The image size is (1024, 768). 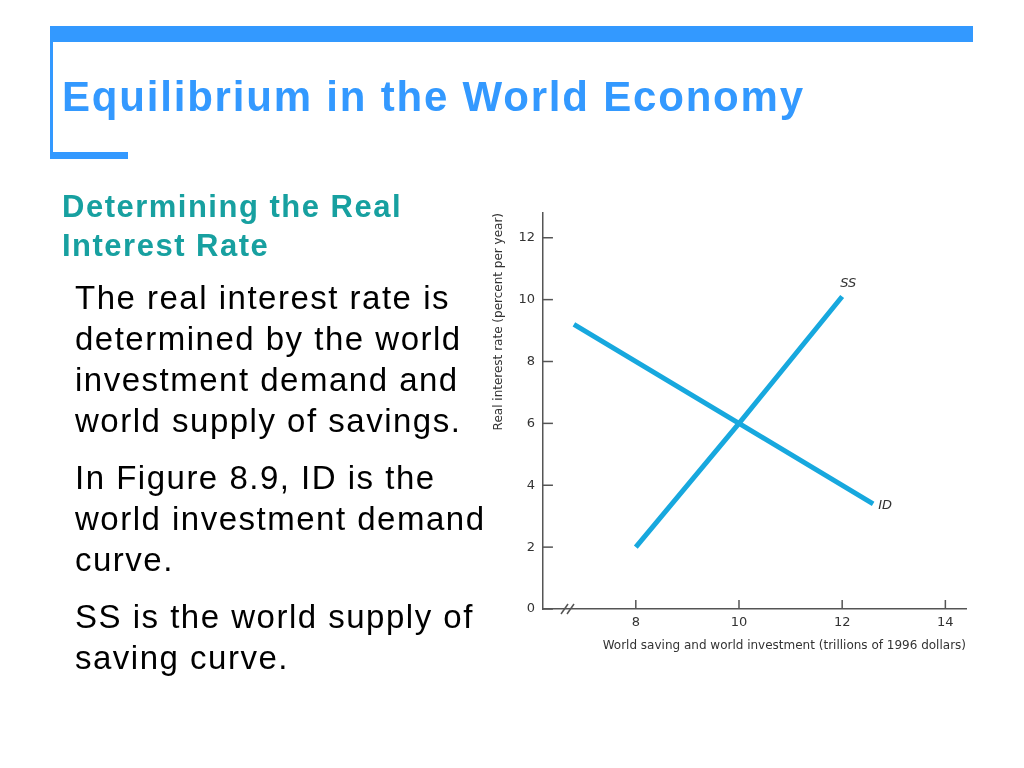 What do you see at coordinates (281, 519) in the screenshot?
I see `text: In Figure 8.9, ID is the world investment demand curve.` at bounding box center [281, 519].